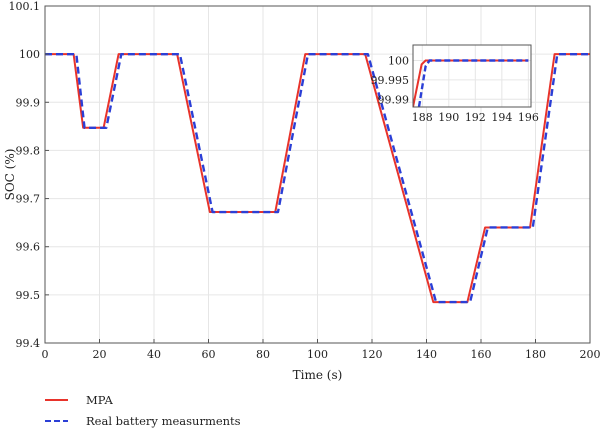 The height and width of the screenshot is (429, 600). Describe the element at coordinates (481, 354) in the screenshot. I see `x-tick-label: 160` at that location.